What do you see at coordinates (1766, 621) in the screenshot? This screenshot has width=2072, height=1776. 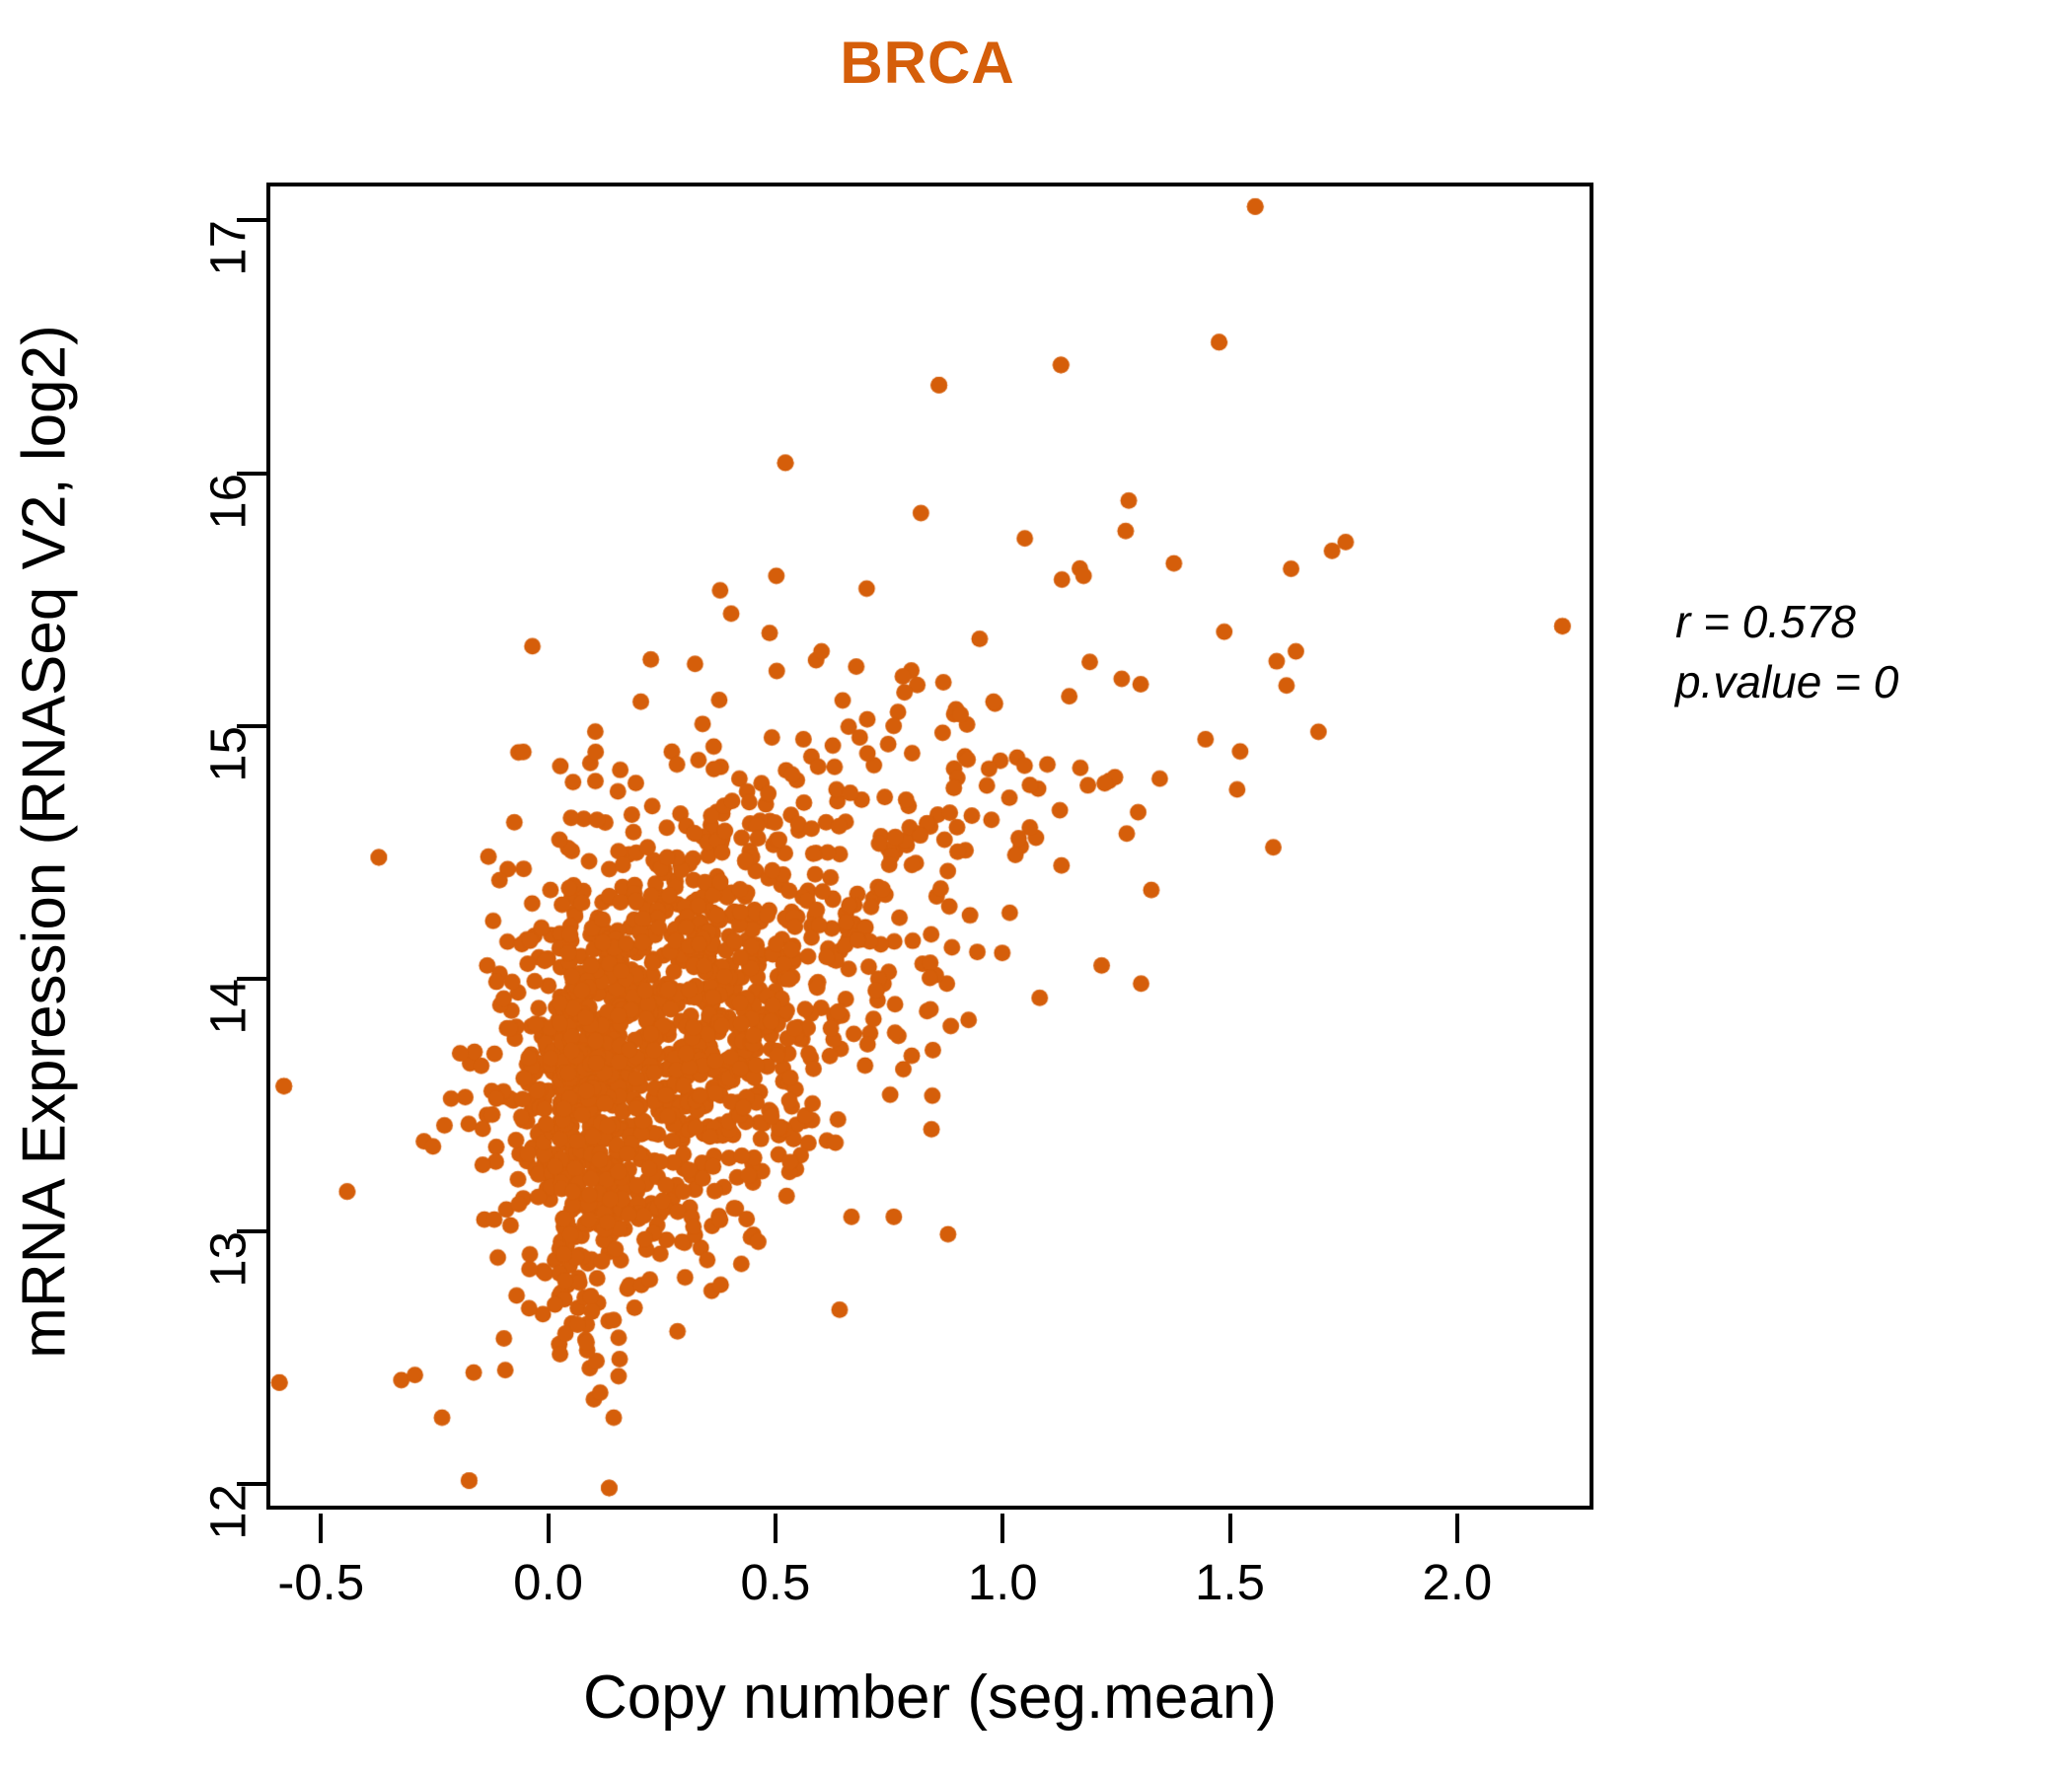 I see `correlation-value: r = 0.578` at bounding box center [1766, 621].